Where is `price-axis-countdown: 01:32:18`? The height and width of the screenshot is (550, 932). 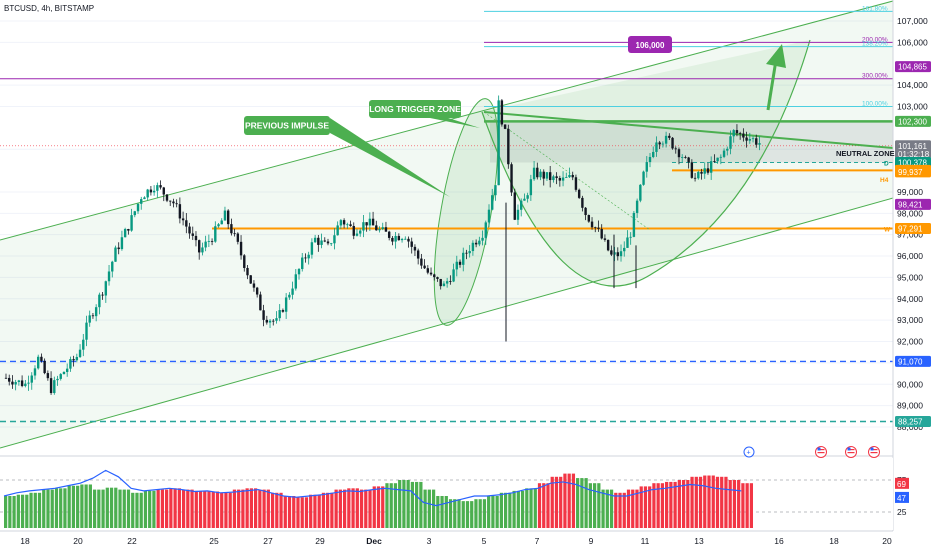 price-axis-countdown: 01:32:18 is located at coordinates (914, 154).